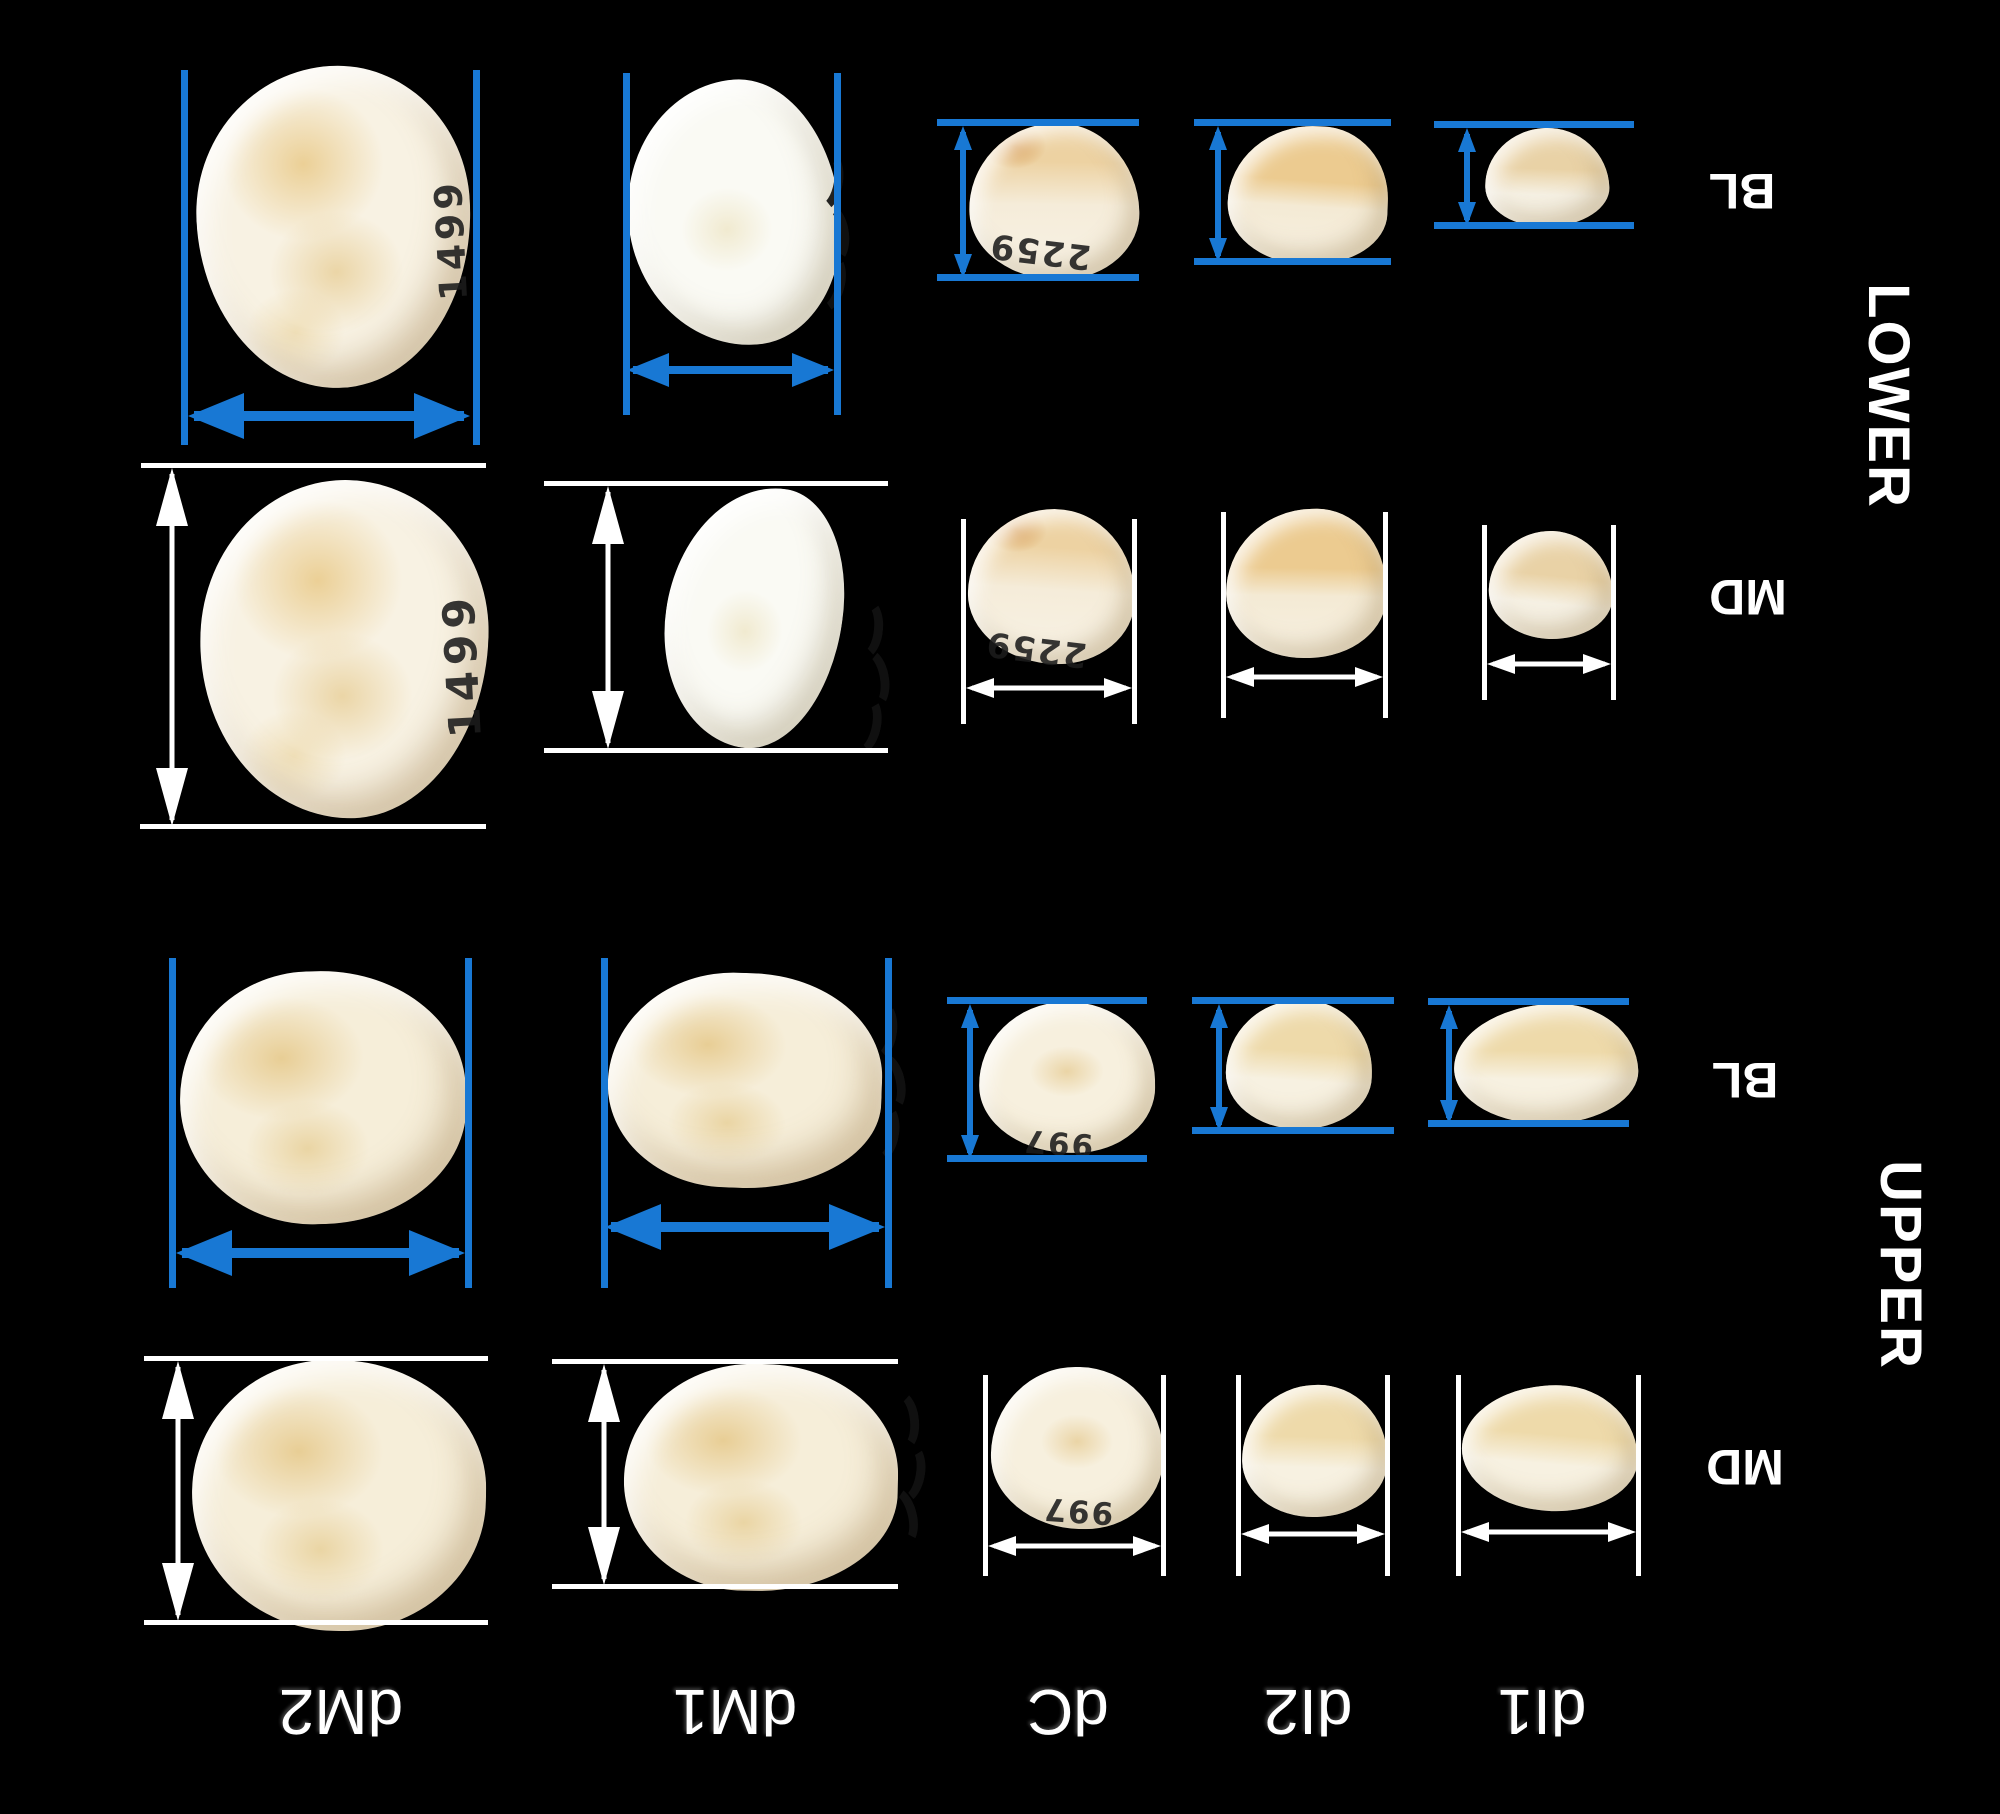 The height and width of the screenshot is (1814, 2000). Describe the element at coordinates (341, 1712) in the screenshot. I see `col-label-dm2: dM2` at that location.